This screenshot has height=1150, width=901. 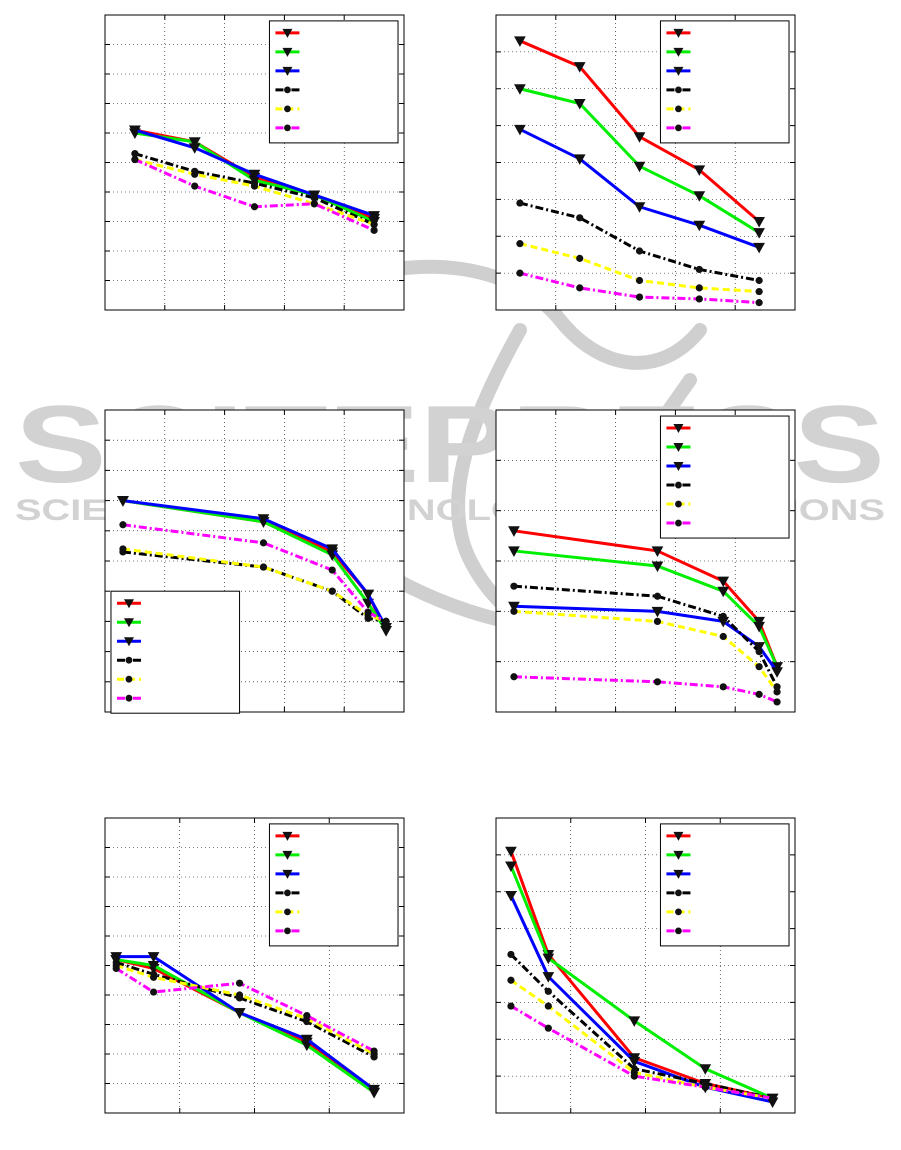 What do you see at coordinates (724, 477) in the screenshot?
I see `legend` at bounding box center [724, 477].